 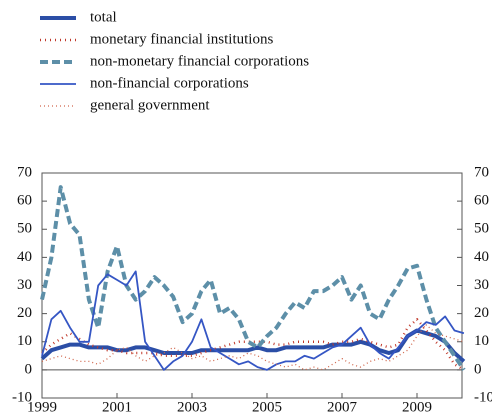 I want to click on y-tick-label: 0, so click(x=29, y=369).